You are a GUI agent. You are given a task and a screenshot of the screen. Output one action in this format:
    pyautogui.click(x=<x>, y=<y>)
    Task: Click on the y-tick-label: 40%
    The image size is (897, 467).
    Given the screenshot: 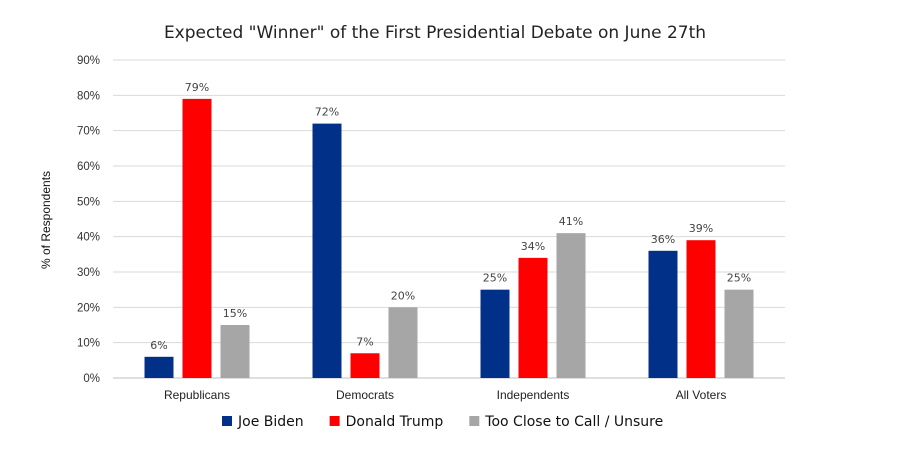 What is the action you would take?
    pyautogui.click(x=88, y=238)
    